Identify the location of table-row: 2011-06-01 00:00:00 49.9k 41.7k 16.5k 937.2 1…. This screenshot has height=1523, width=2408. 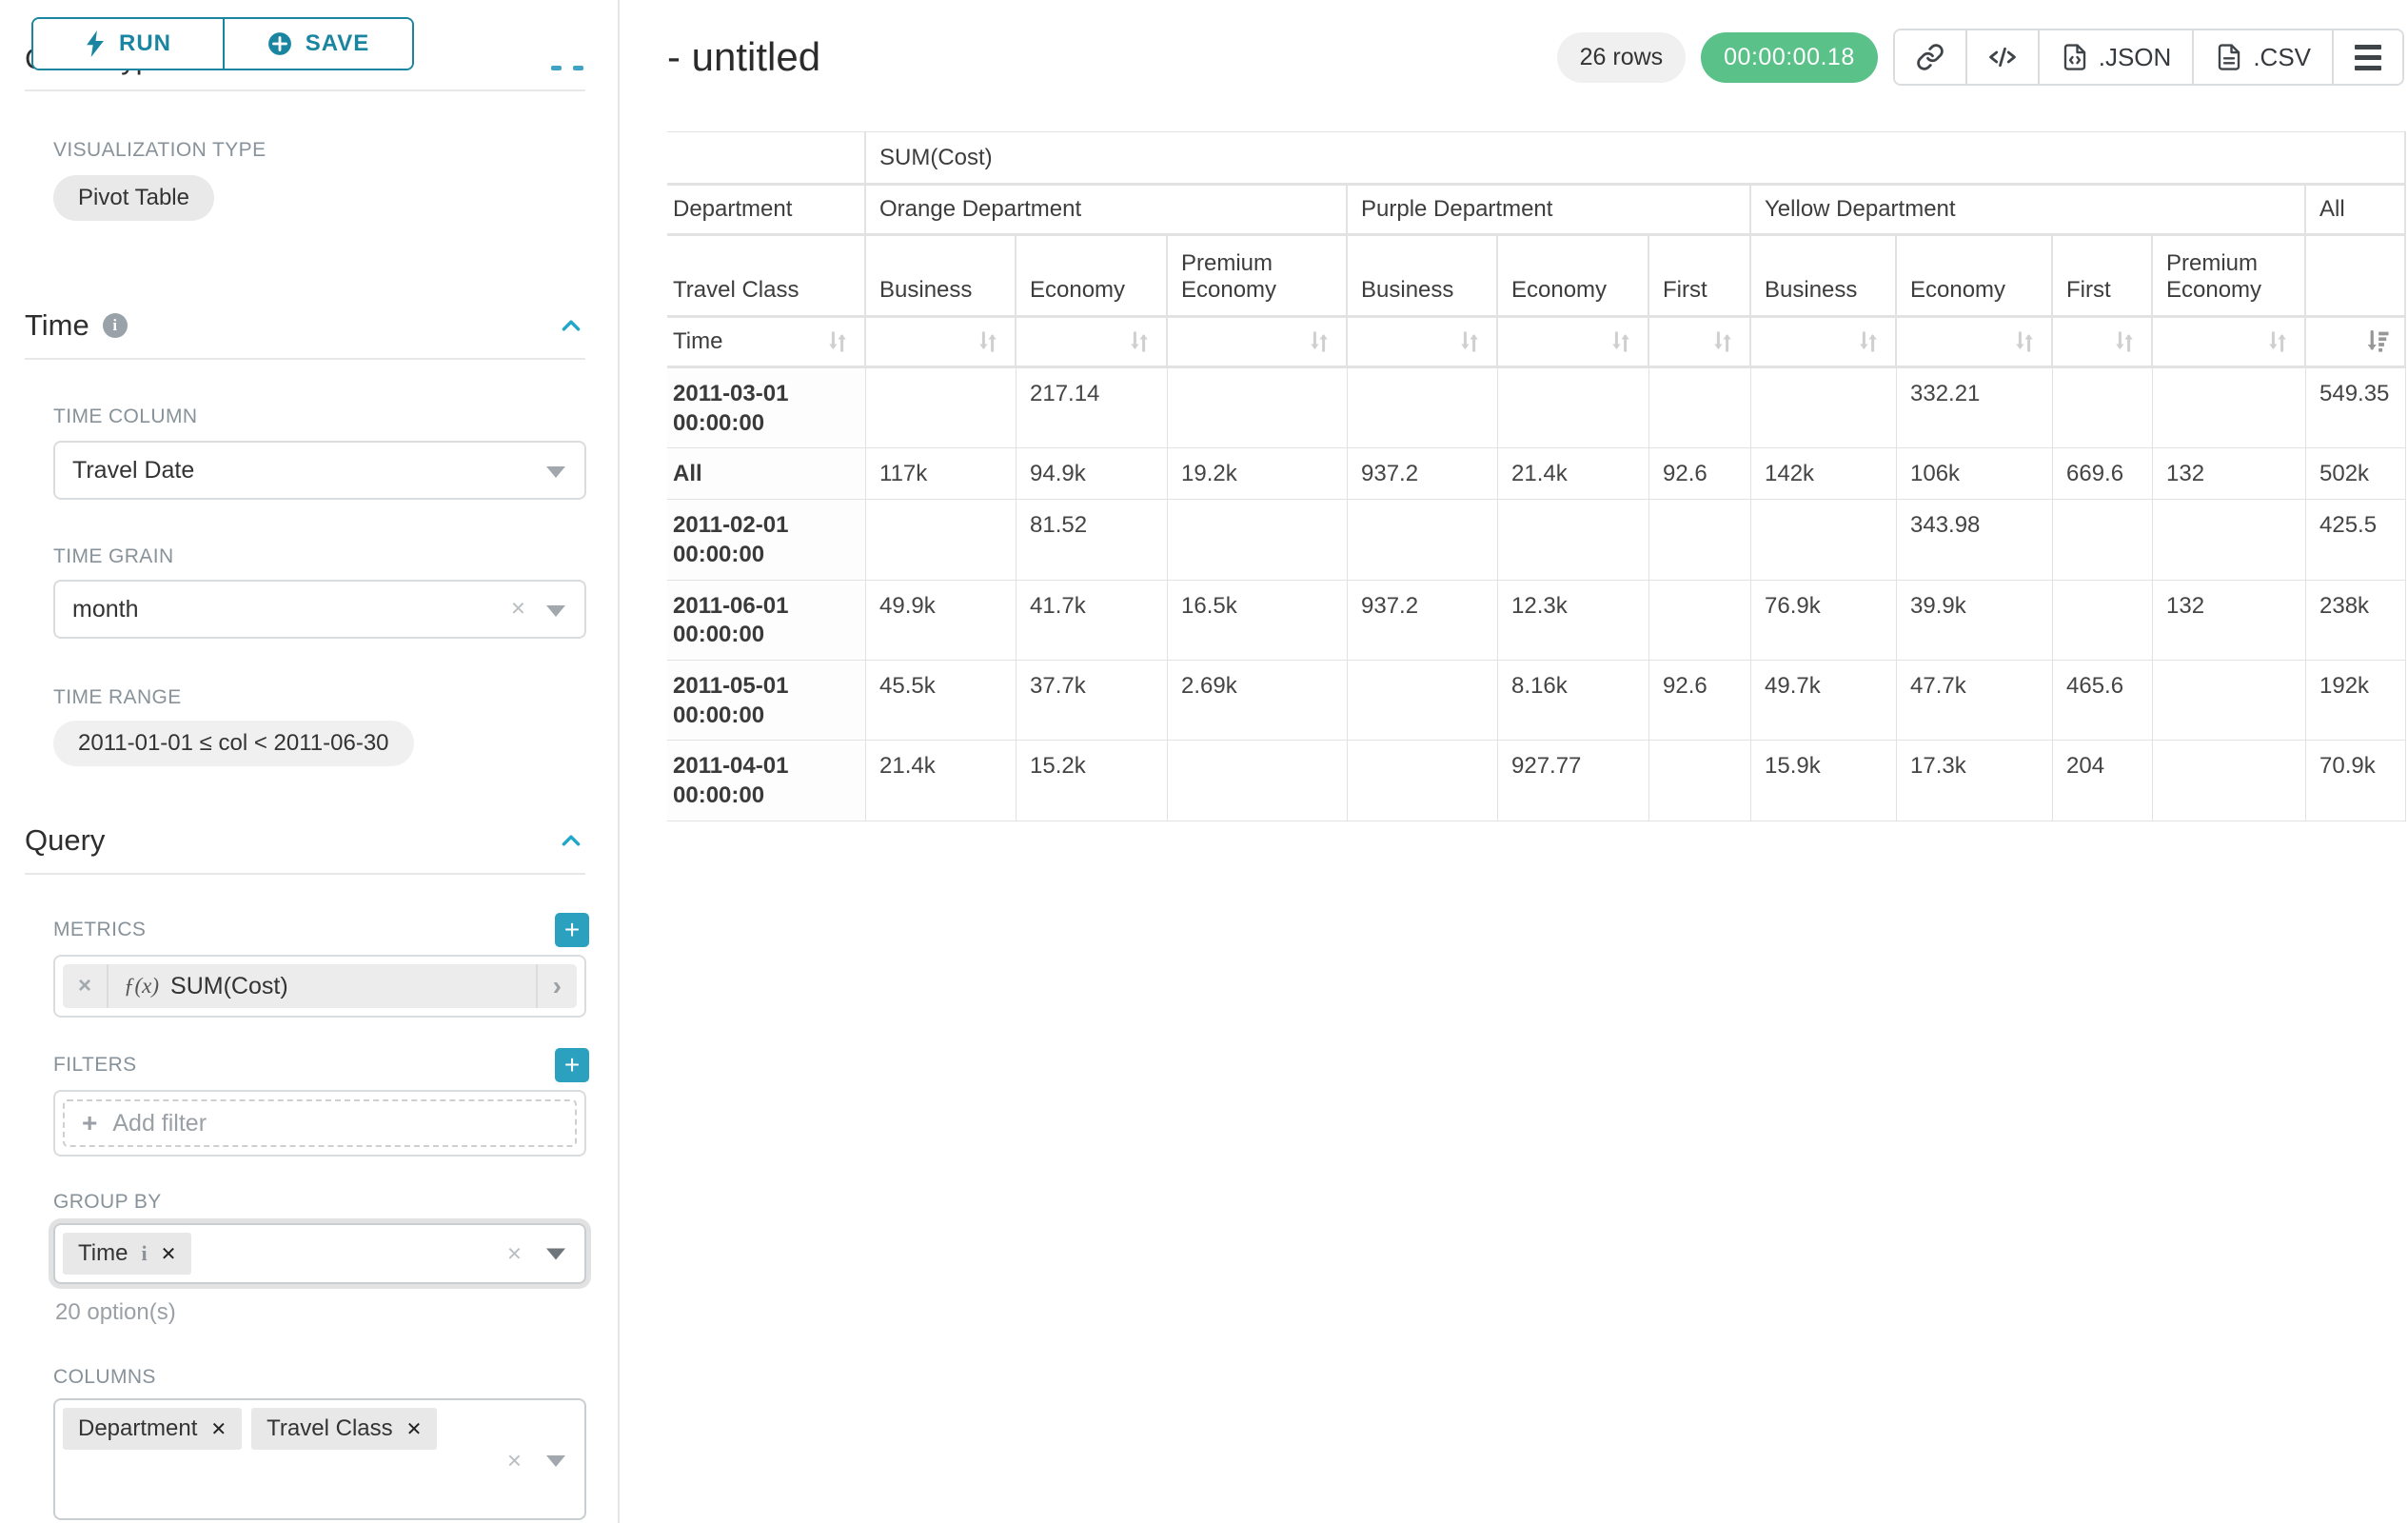
(1536, 621).